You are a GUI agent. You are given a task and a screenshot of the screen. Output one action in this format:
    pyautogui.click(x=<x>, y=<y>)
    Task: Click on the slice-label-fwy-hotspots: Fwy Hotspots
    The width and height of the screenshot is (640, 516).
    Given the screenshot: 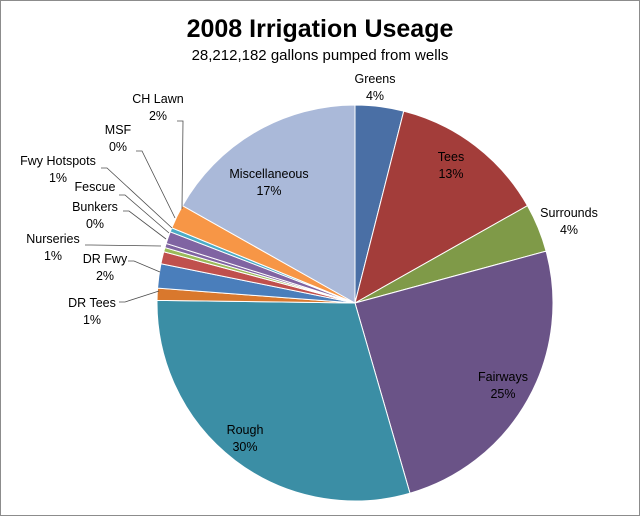 What is the action you would take?
    pyautogui.click(x=58, y=161)
    